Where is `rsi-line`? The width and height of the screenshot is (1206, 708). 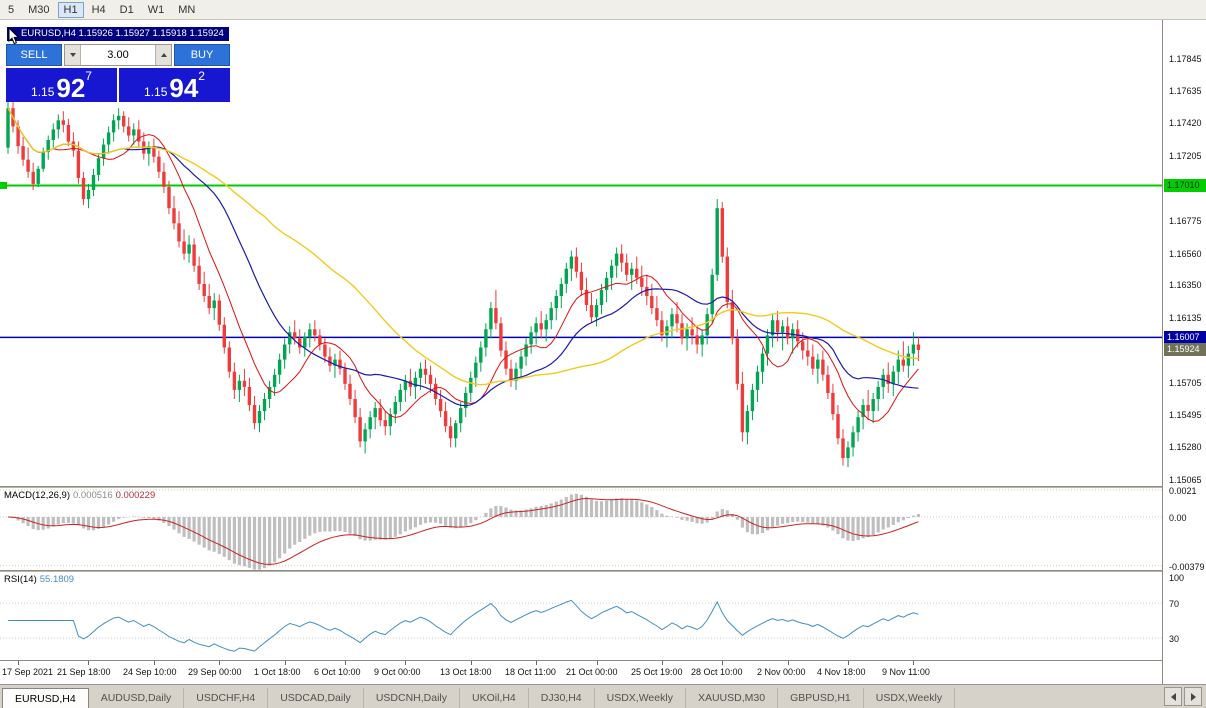
rsi-line is located at coordinates (463, 625).